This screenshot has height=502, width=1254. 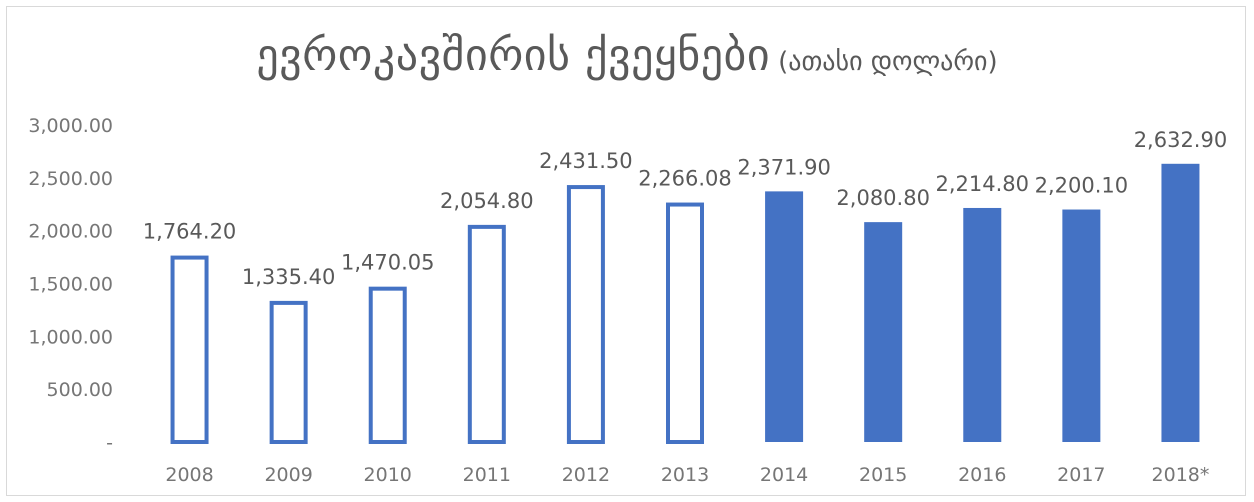 What do you see at coordinates (983, 184) in the screenshot?
I see `data-label: 2,214.80` at bounding box center [983, 184].